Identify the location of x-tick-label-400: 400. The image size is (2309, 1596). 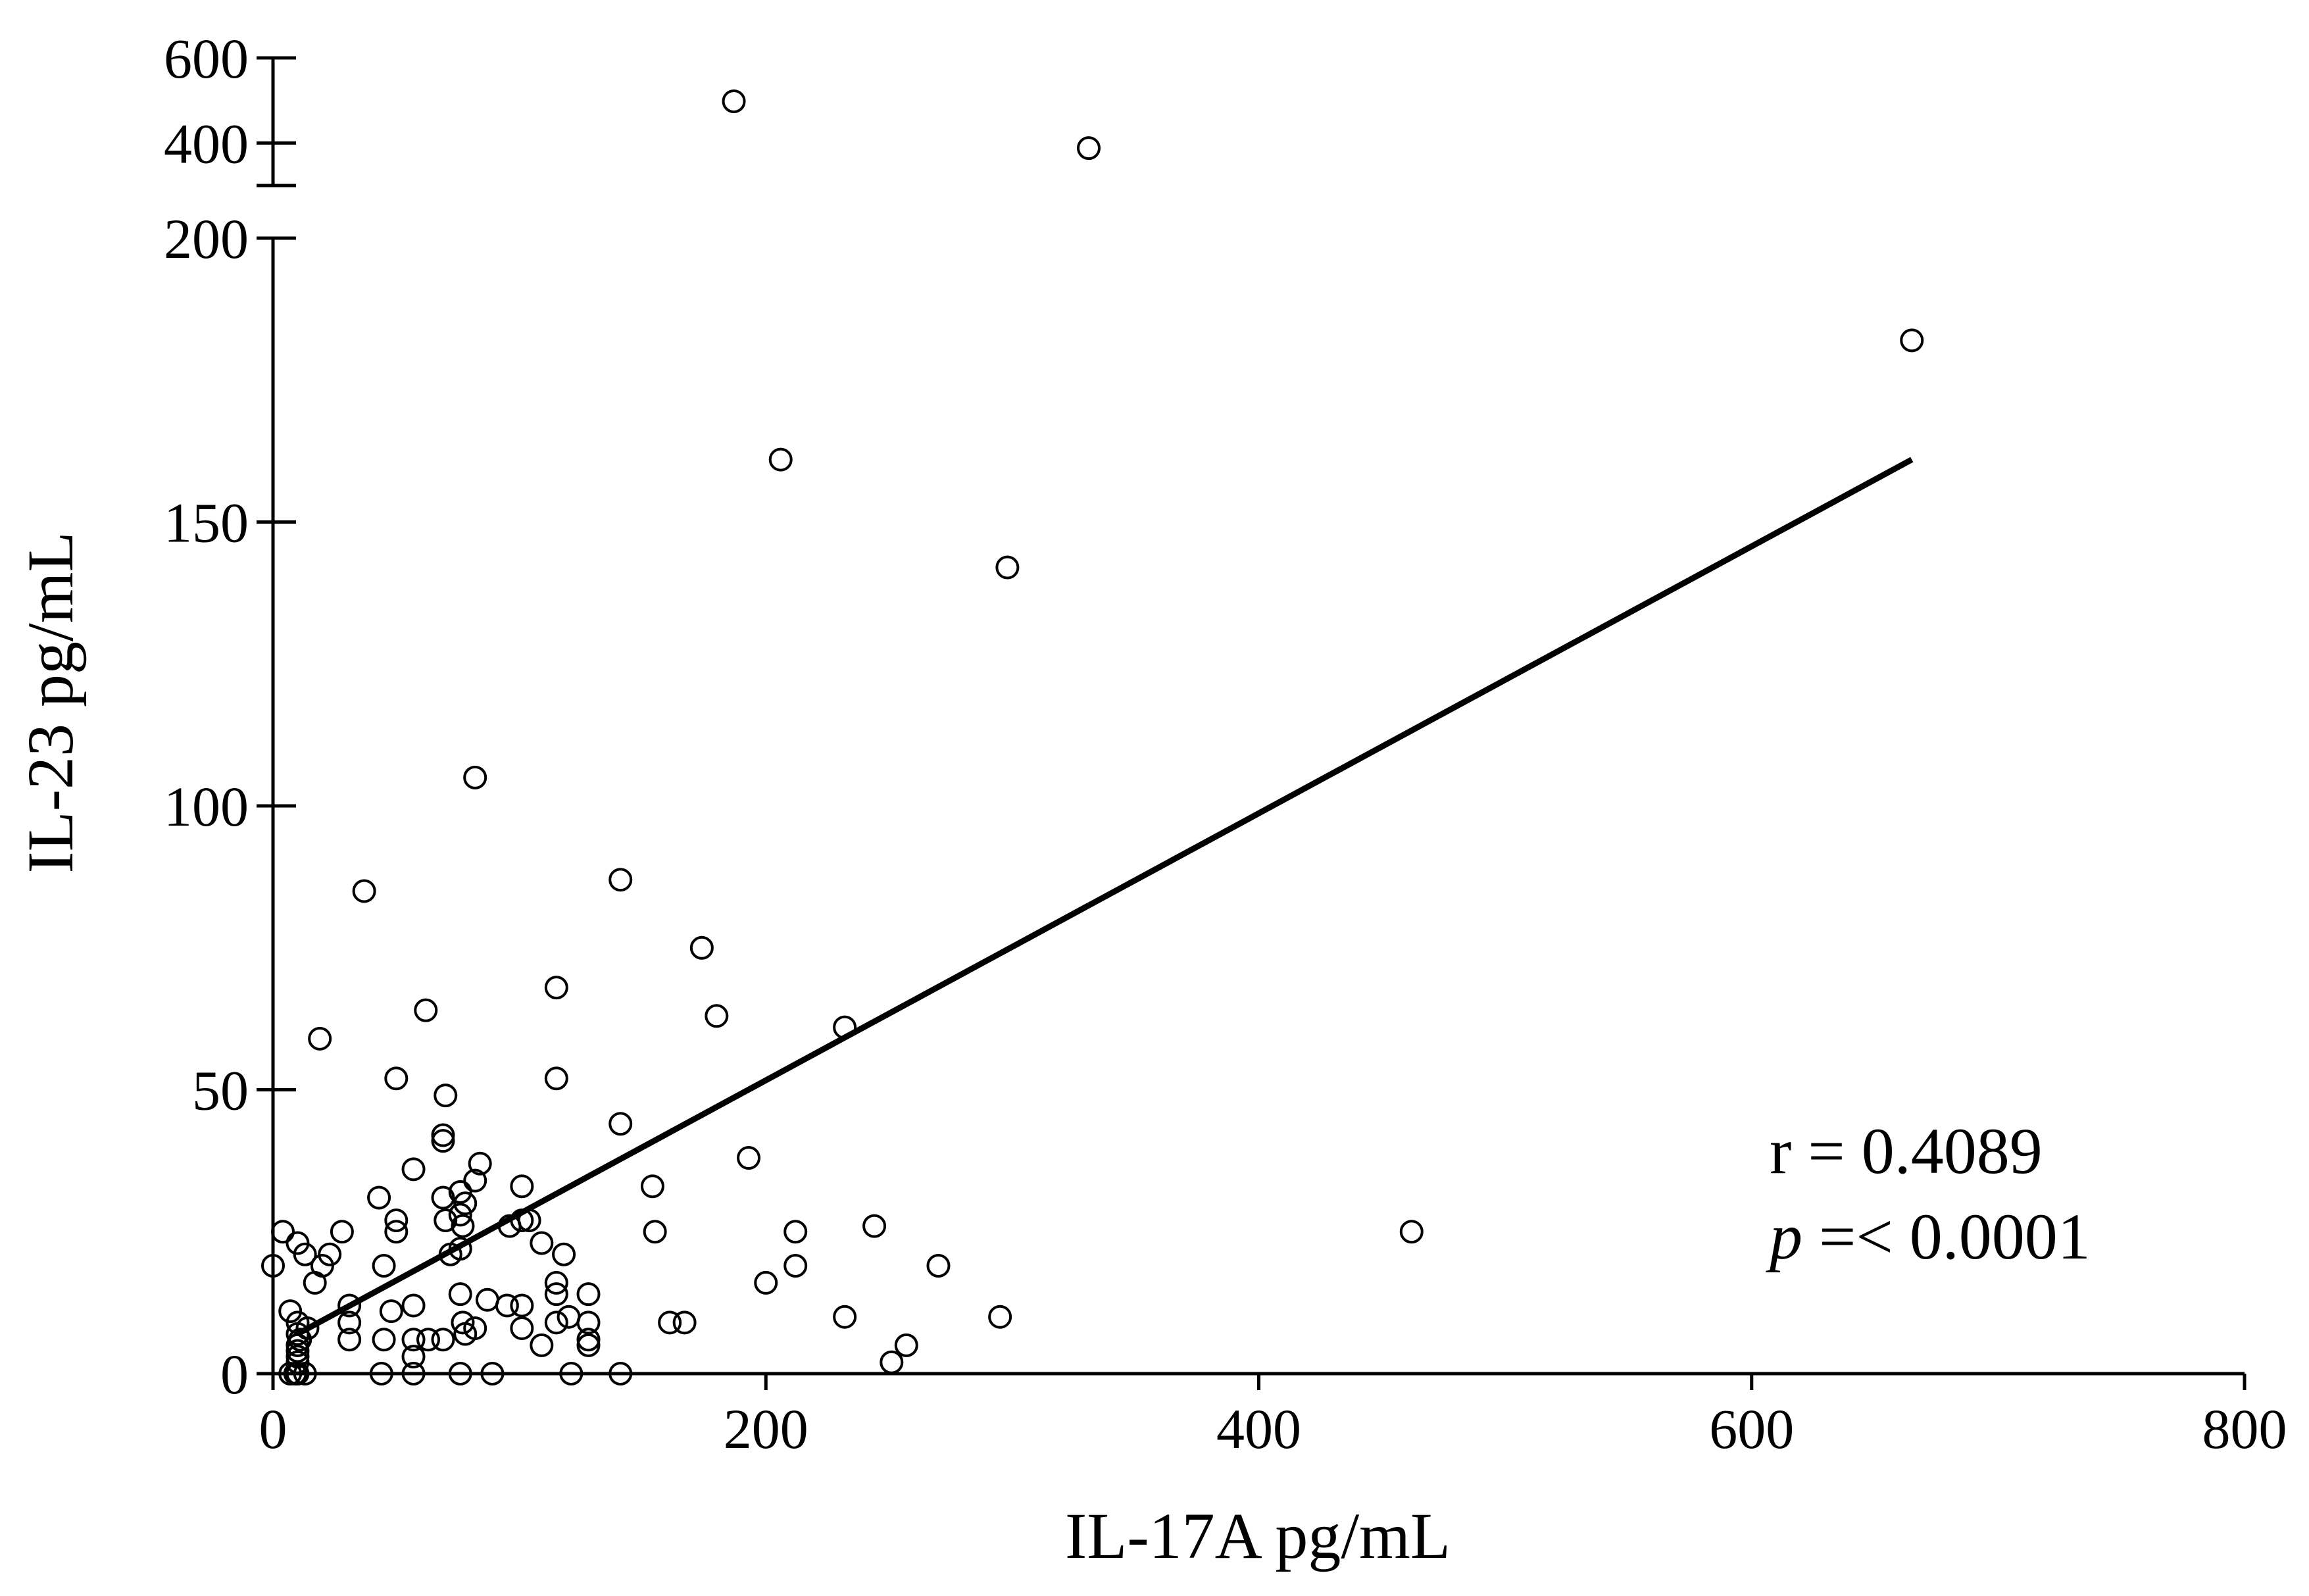
(1259, 1428).